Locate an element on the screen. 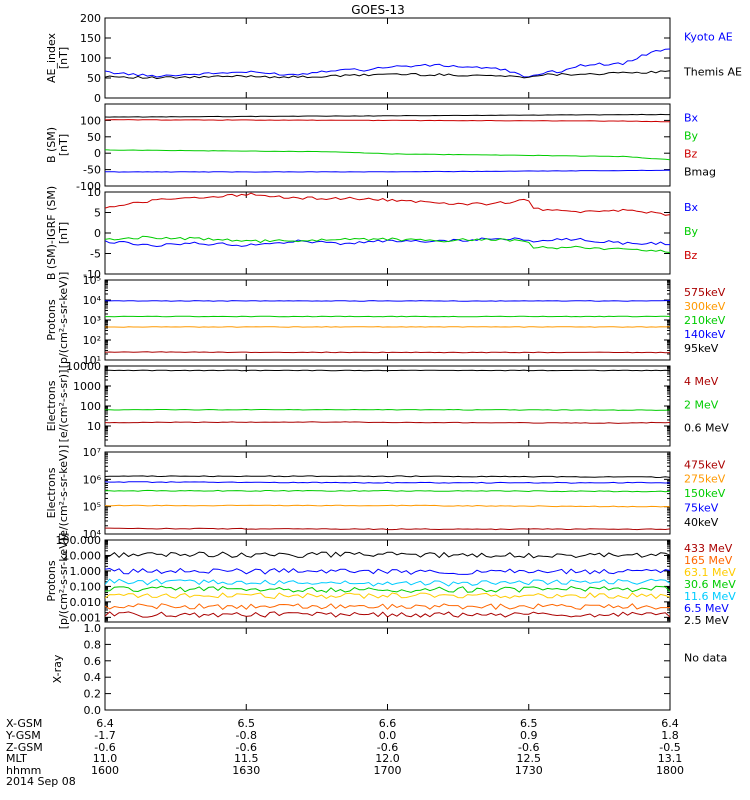 Image resolution: width=750 pixels, height=800 pixels. series-line-75keV is located at coordinates (387, 482).